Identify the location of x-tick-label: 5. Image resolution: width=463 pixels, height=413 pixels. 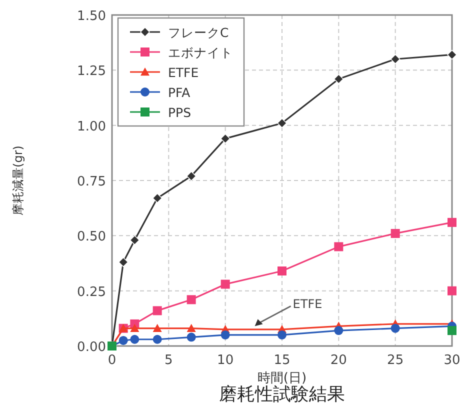
(168, 360).